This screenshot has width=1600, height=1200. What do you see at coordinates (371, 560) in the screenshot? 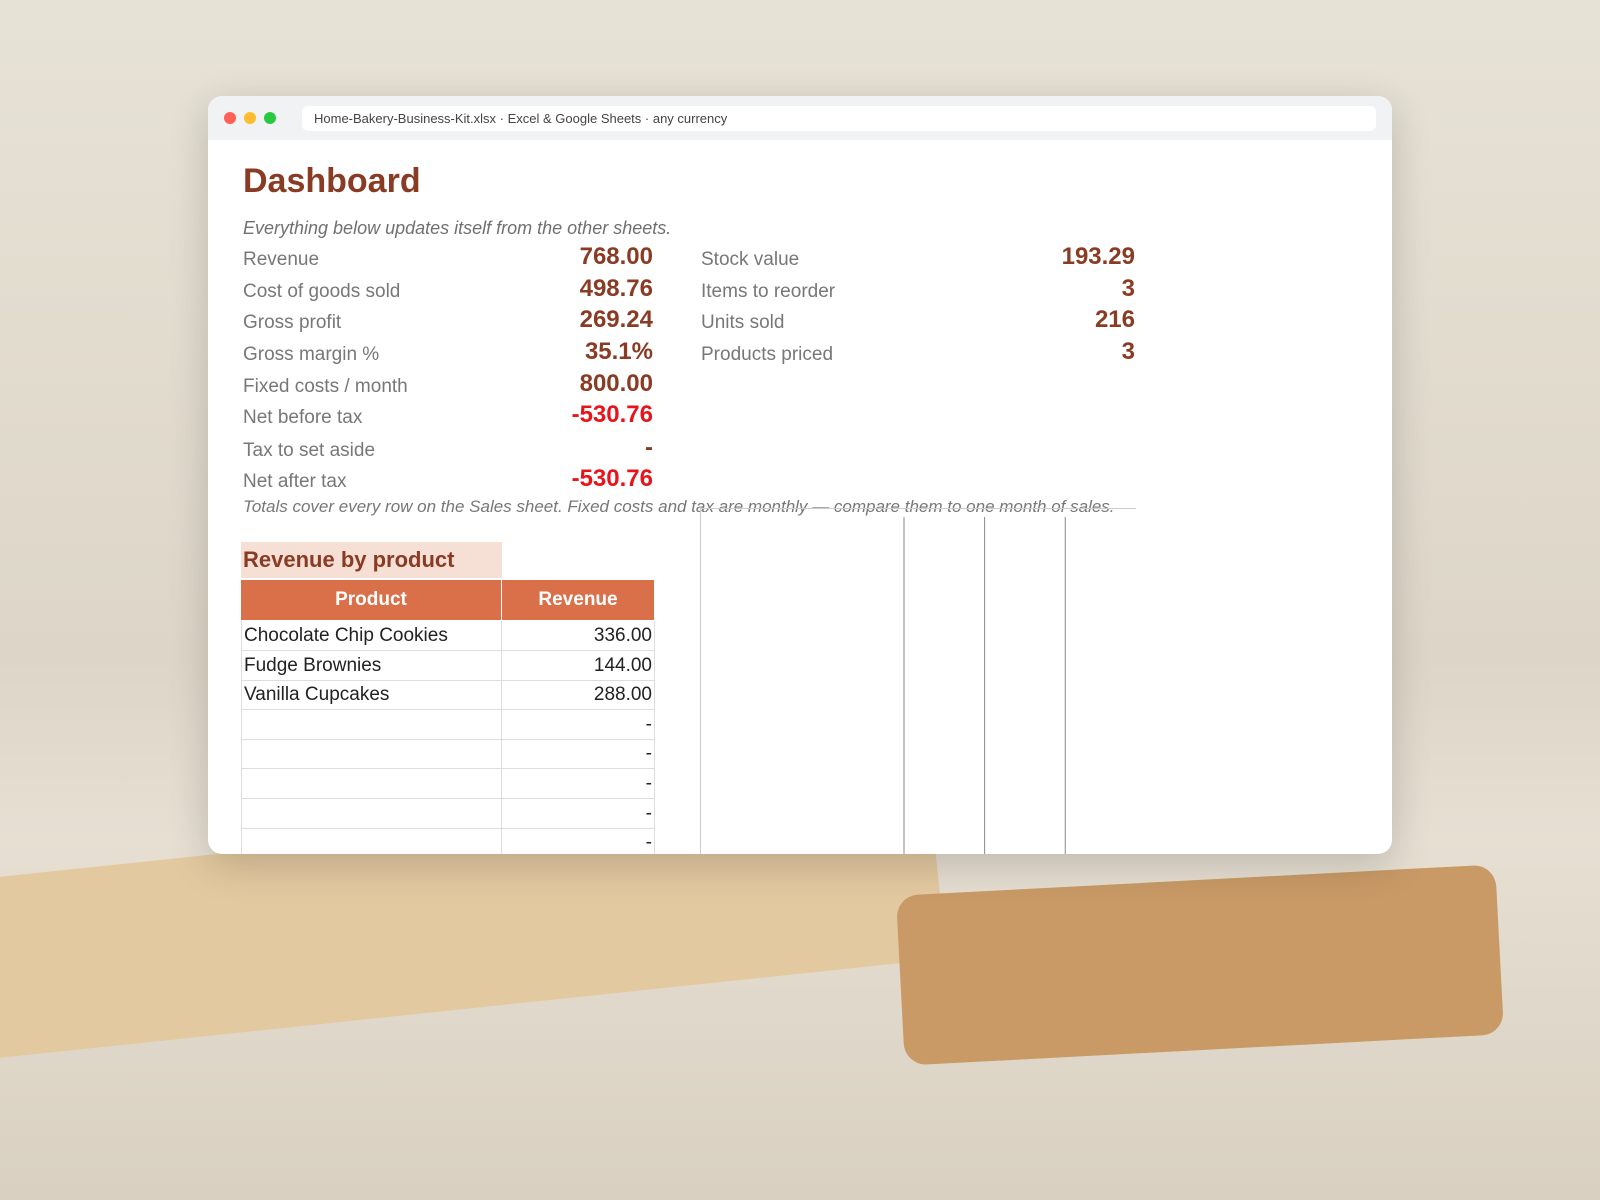
I see `table-title: Revenue by product` at bounding box center [371, 560].